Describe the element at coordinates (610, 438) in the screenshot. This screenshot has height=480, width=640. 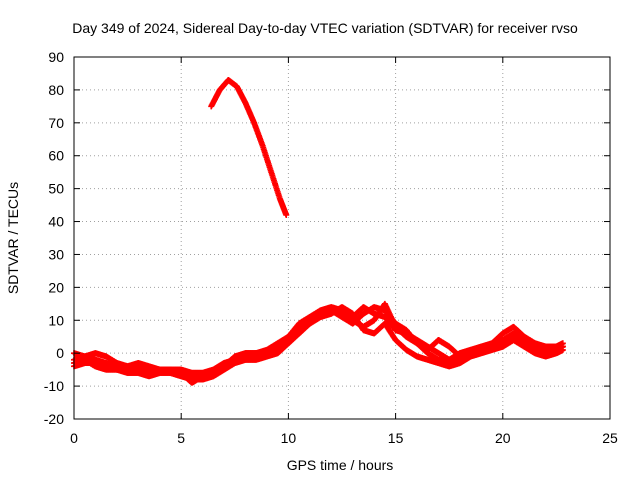
I see `x-tick-label: 25` at that location.